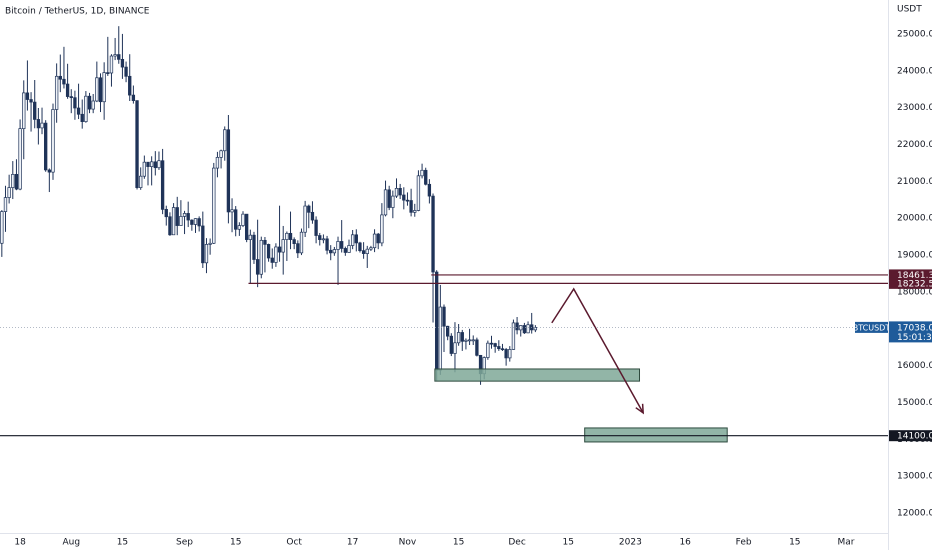  Describe the element at coordinates (744, 543) in the screenshot. I see `x-tick-label: Feb` at that location.